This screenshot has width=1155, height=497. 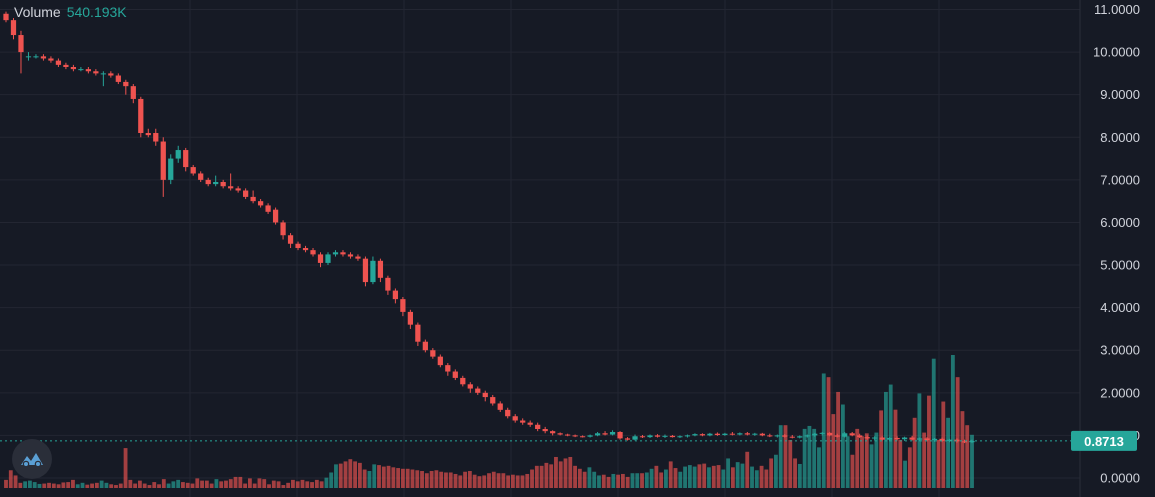 I want to click on volume-legend-label: Volume, so click(x=37, y=12).